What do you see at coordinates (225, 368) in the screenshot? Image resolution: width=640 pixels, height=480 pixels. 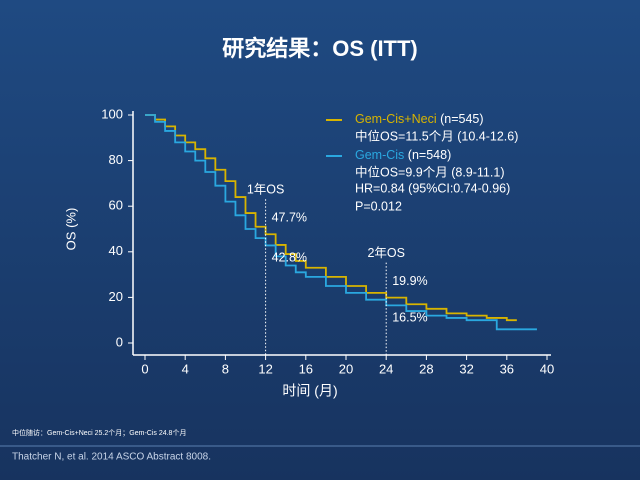 I see `x-tick-label: 8` at bounding box center [225, 368].